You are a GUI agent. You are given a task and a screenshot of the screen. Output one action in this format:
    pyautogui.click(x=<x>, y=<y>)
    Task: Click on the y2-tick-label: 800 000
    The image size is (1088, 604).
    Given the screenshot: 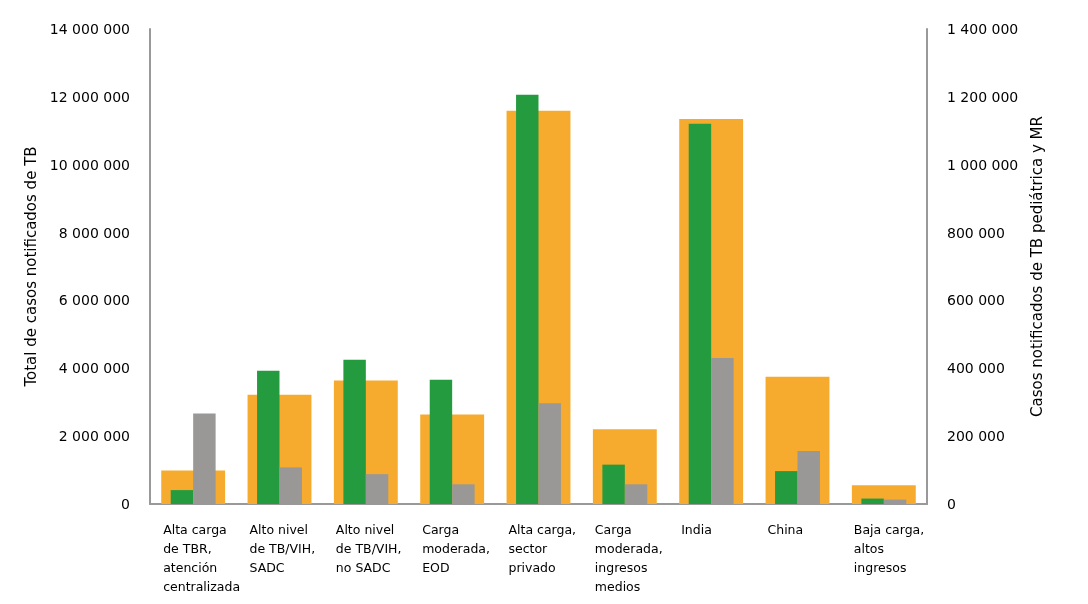 What is the action you would take?
    pyautogui.click(x=976, y=232)
    